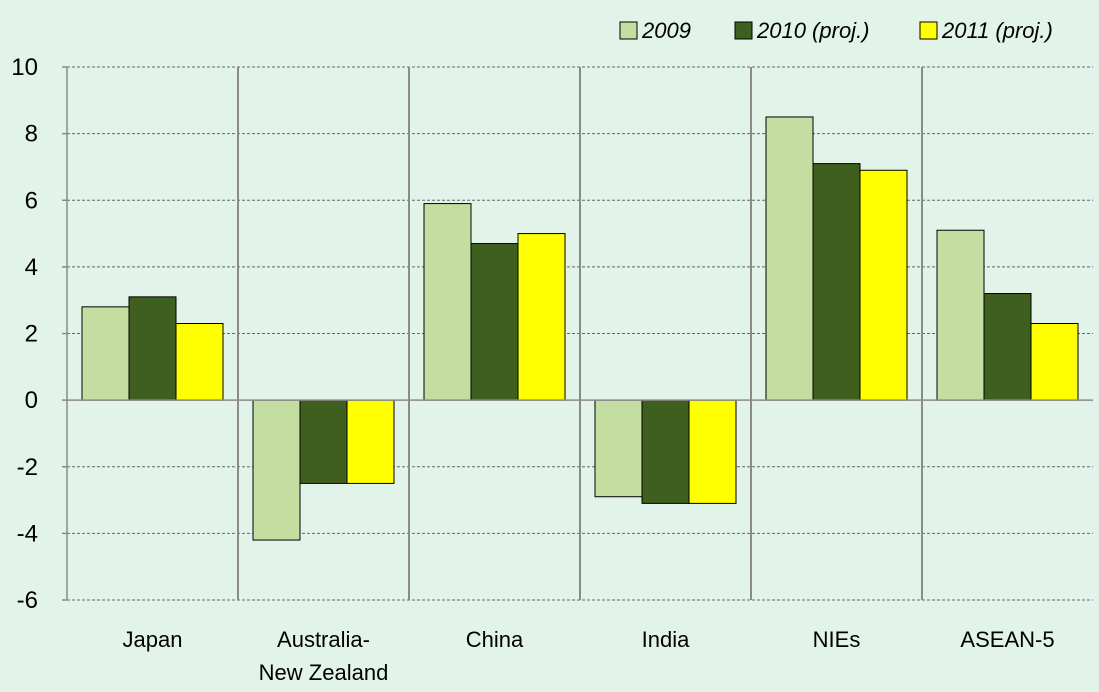 Image resolution: width=1099 pixels, height=692 pixels. What do you see at coordinates (31, 267) in the screenshot?
I see `y-tick-label: 4` at bounding box center [31, 267].